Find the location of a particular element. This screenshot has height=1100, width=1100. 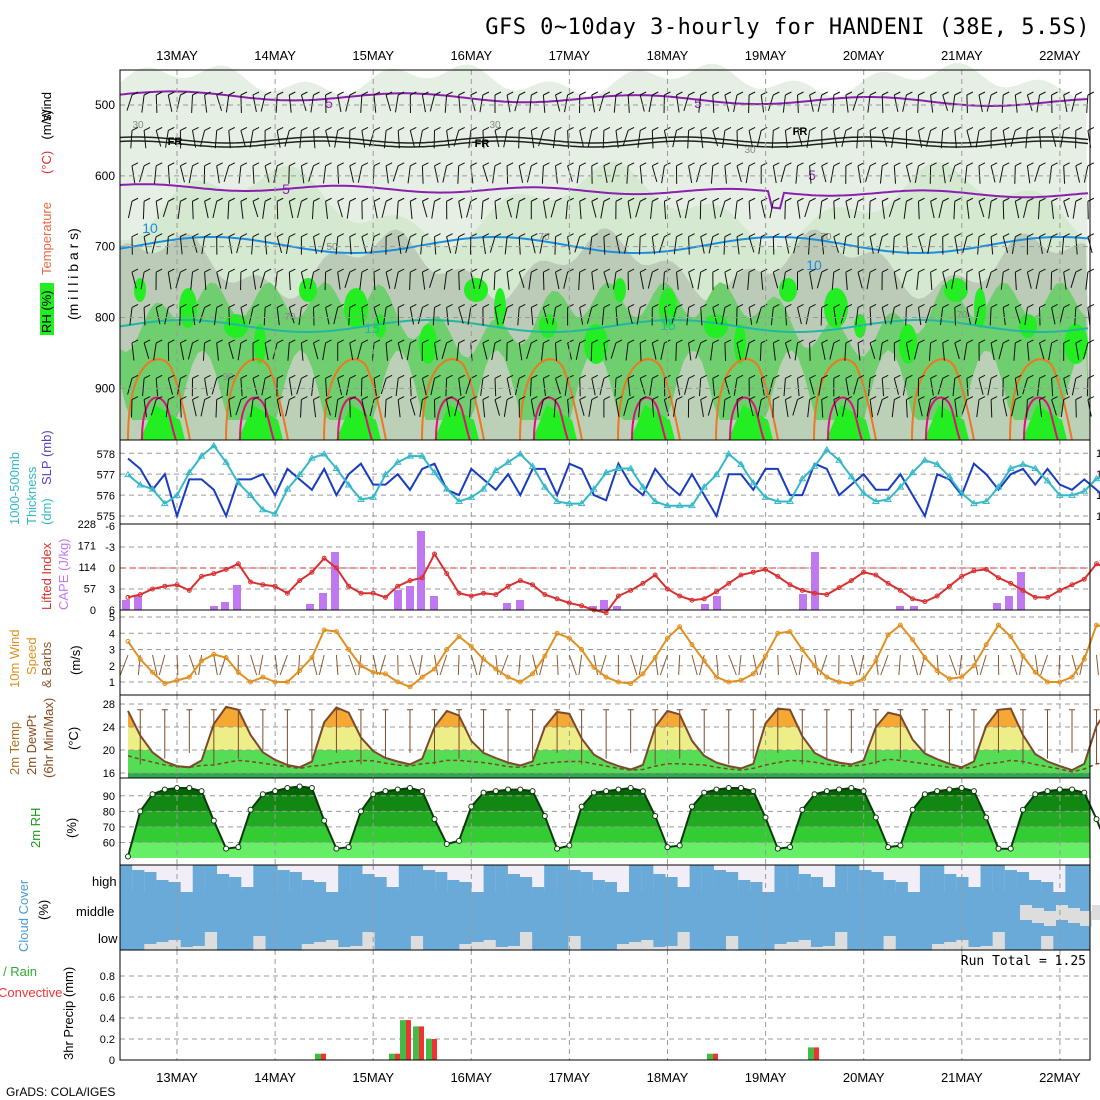

contour-label: 15 is located at coordinates (372, 328).